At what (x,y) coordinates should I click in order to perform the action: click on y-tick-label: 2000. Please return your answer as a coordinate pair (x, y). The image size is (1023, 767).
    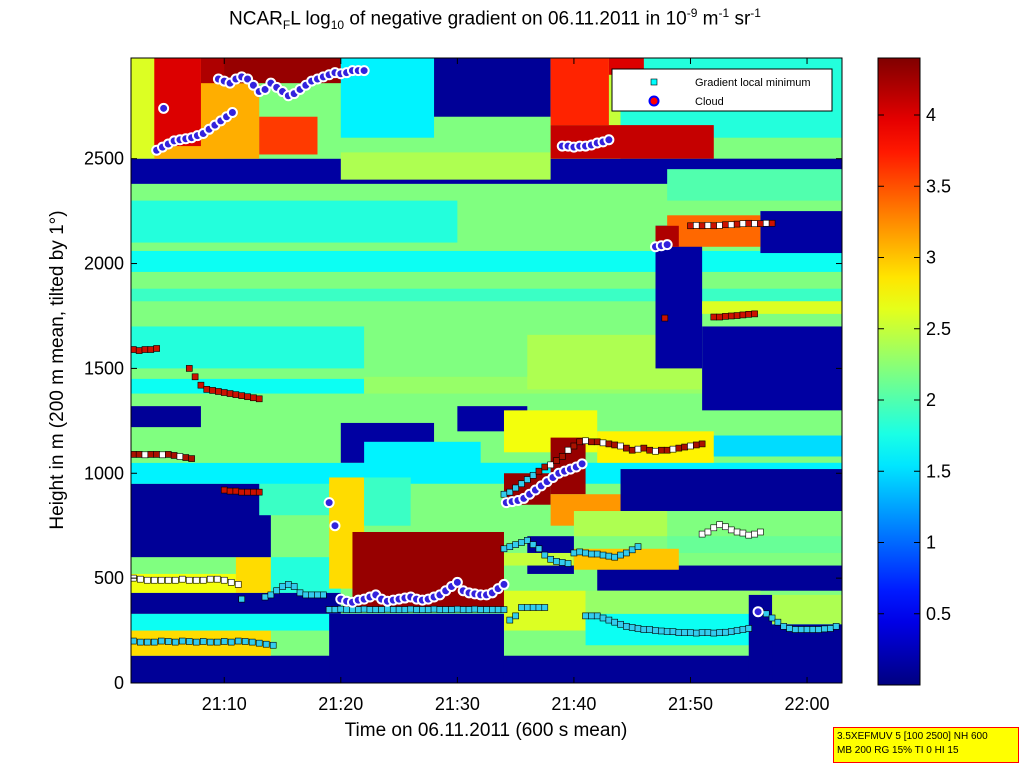
    Looking at the image, I should click on (104, 264).